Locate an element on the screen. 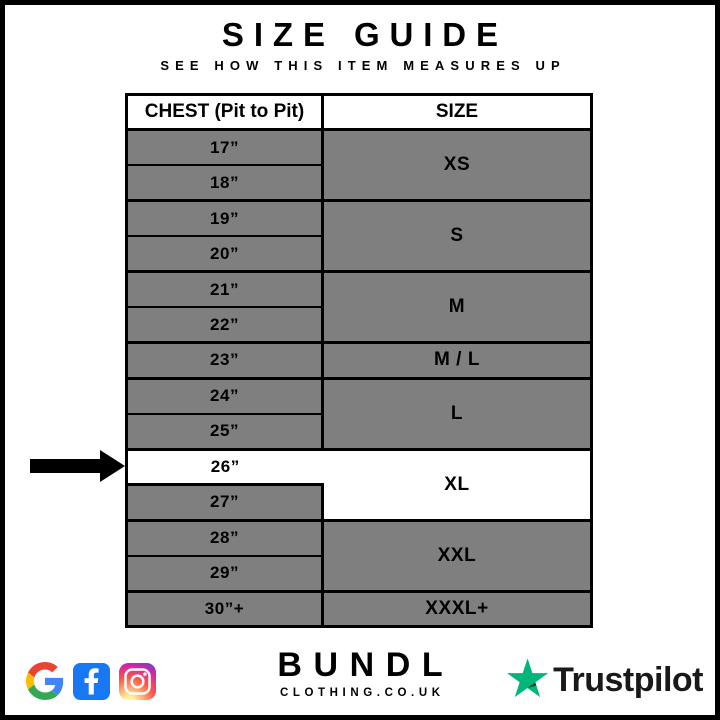 The height and width of the screenshot is (720, 720). table-row: 27” is located at coordinates (359, 501).